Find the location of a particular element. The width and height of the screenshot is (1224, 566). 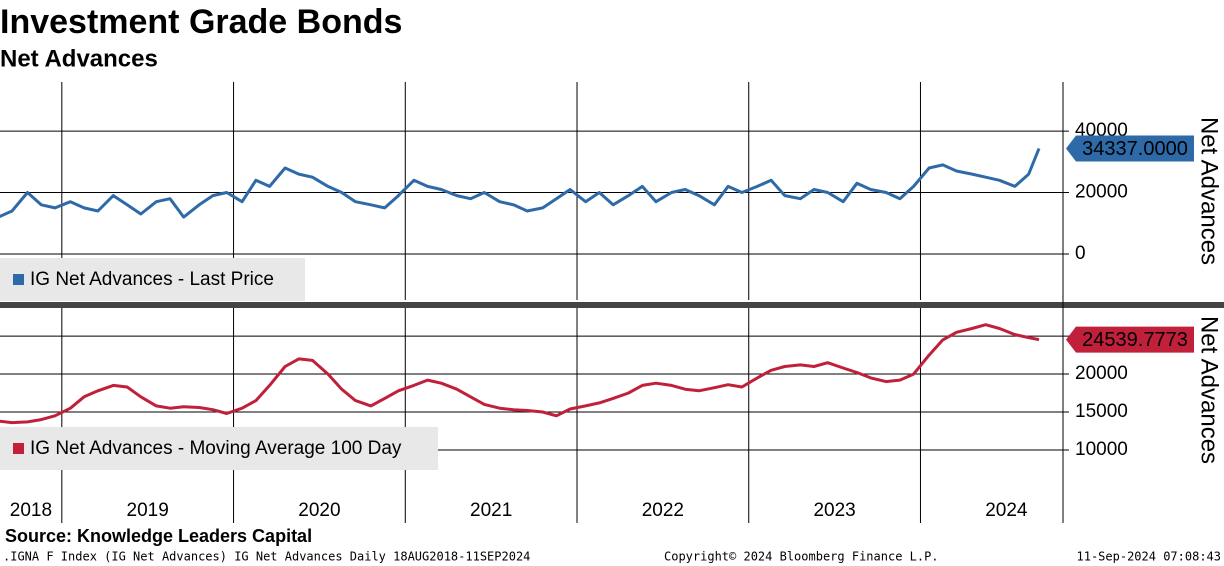

last-value-label: 24539.7773 is located at coordinates (1135, 340).